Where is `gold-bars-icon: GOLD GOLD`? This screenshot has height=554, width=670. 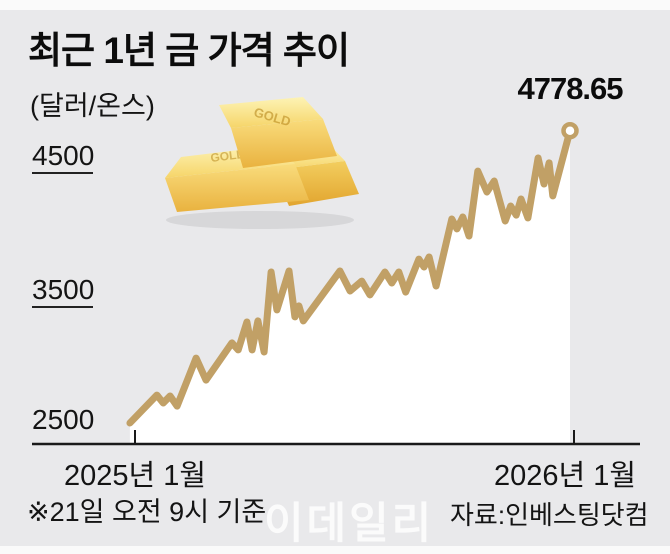
gold-bars-icon: GOLD GOLD is located at coordinates (262, 163).